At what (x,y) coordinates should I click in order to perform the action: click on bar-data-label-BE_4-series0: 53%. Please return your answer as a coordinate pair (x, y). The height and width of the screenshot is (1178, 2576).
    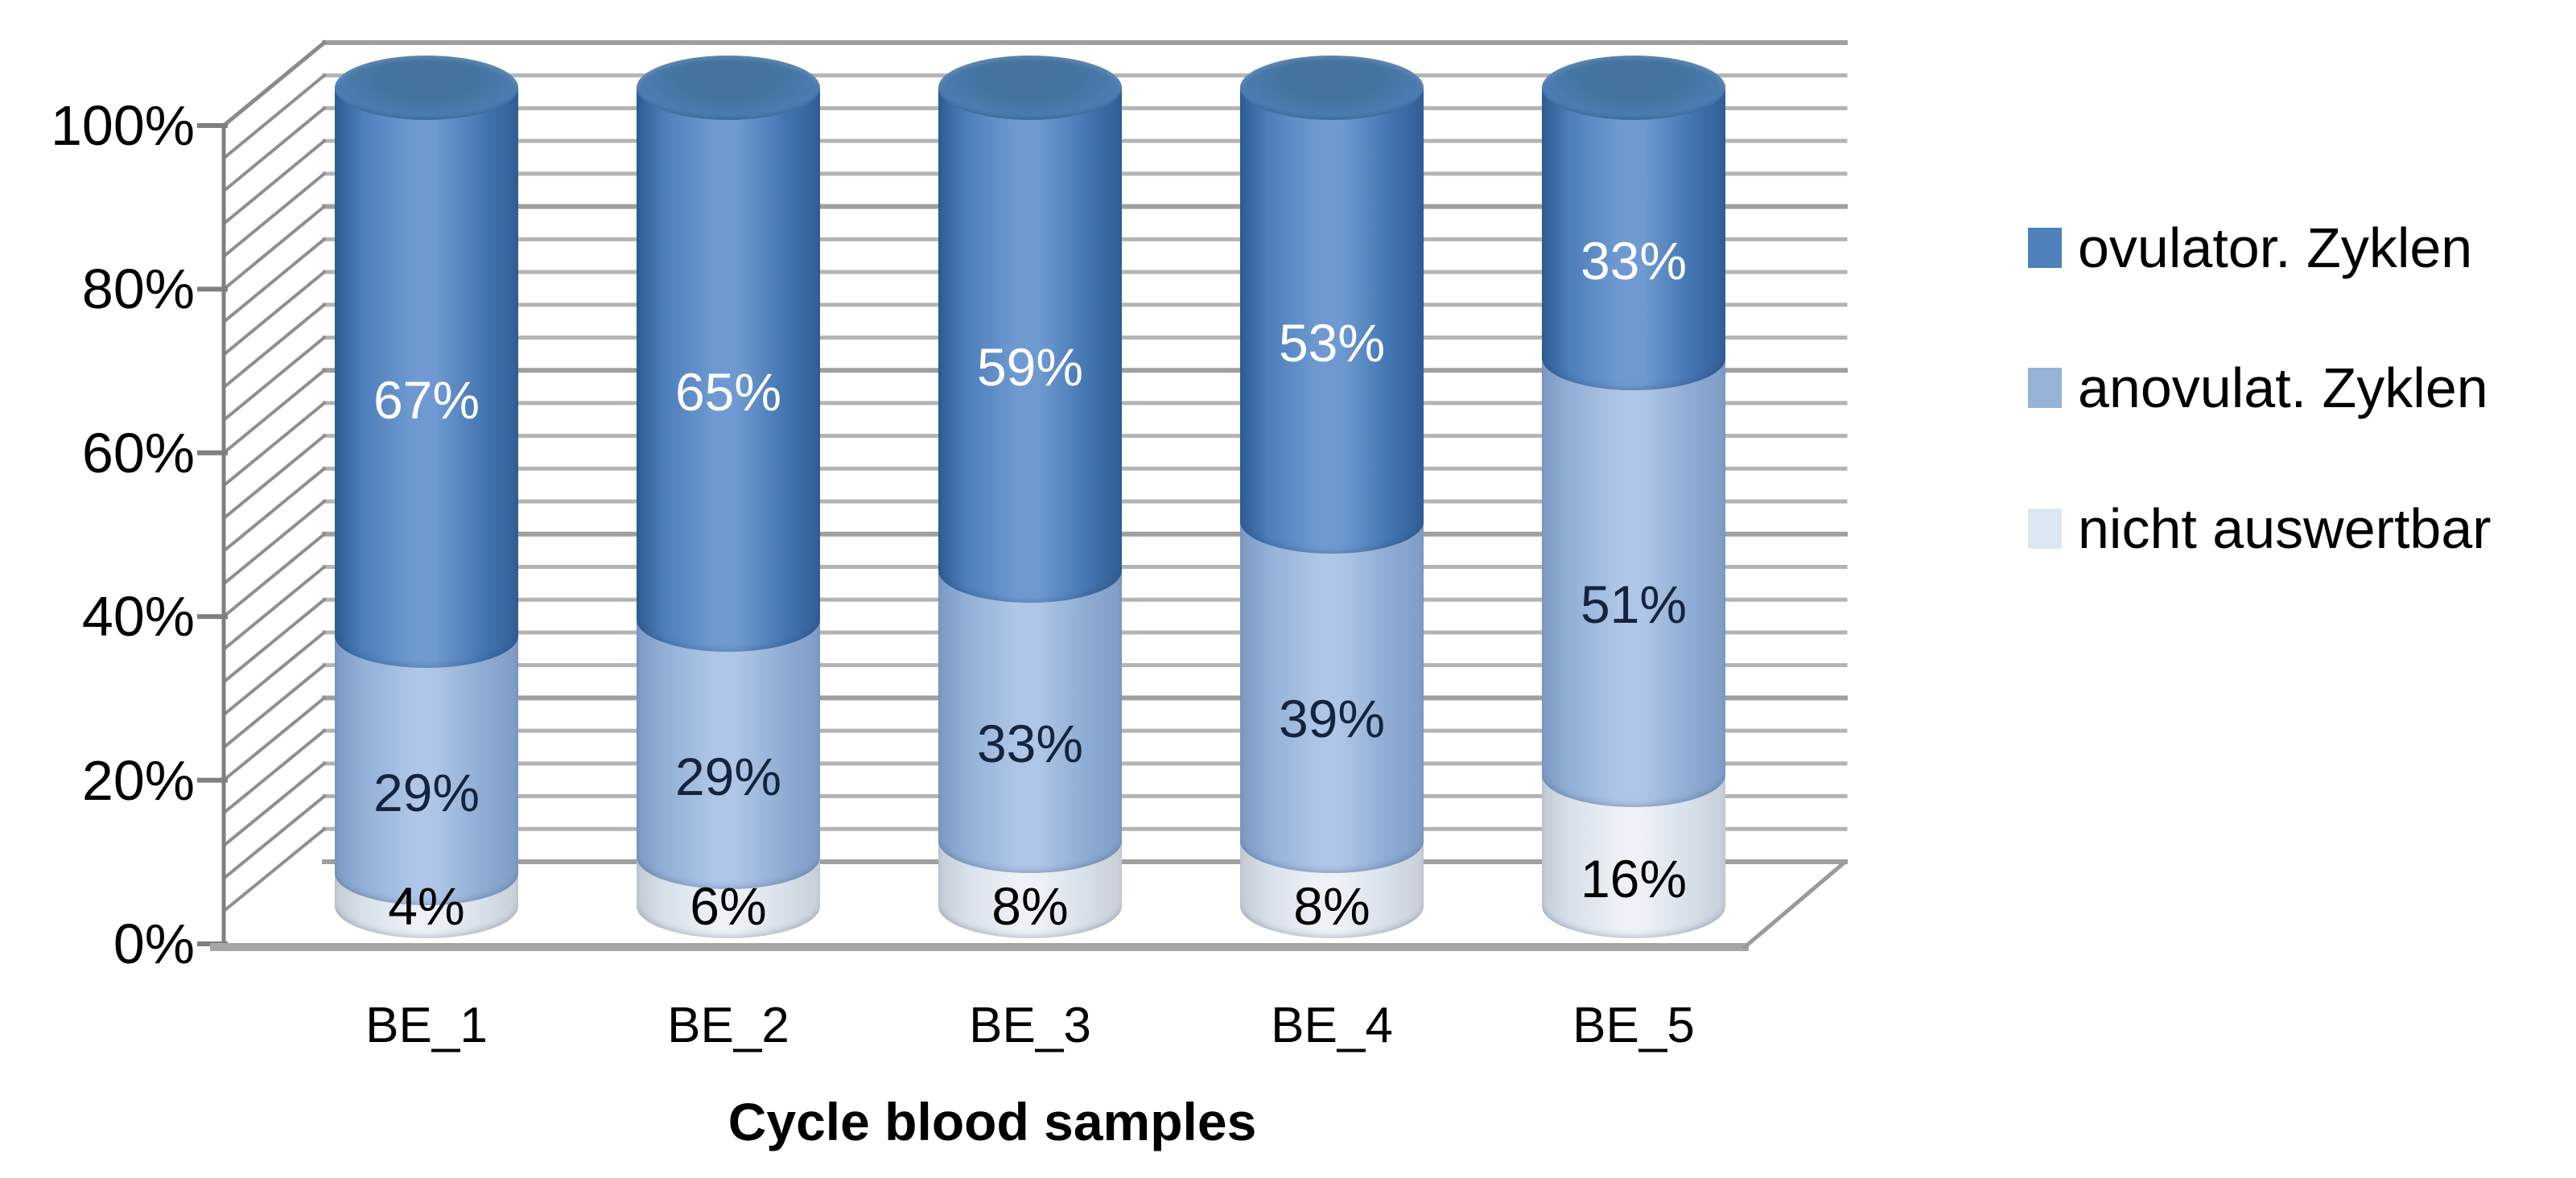
    Looking at the image, I should click on (1332, 342).